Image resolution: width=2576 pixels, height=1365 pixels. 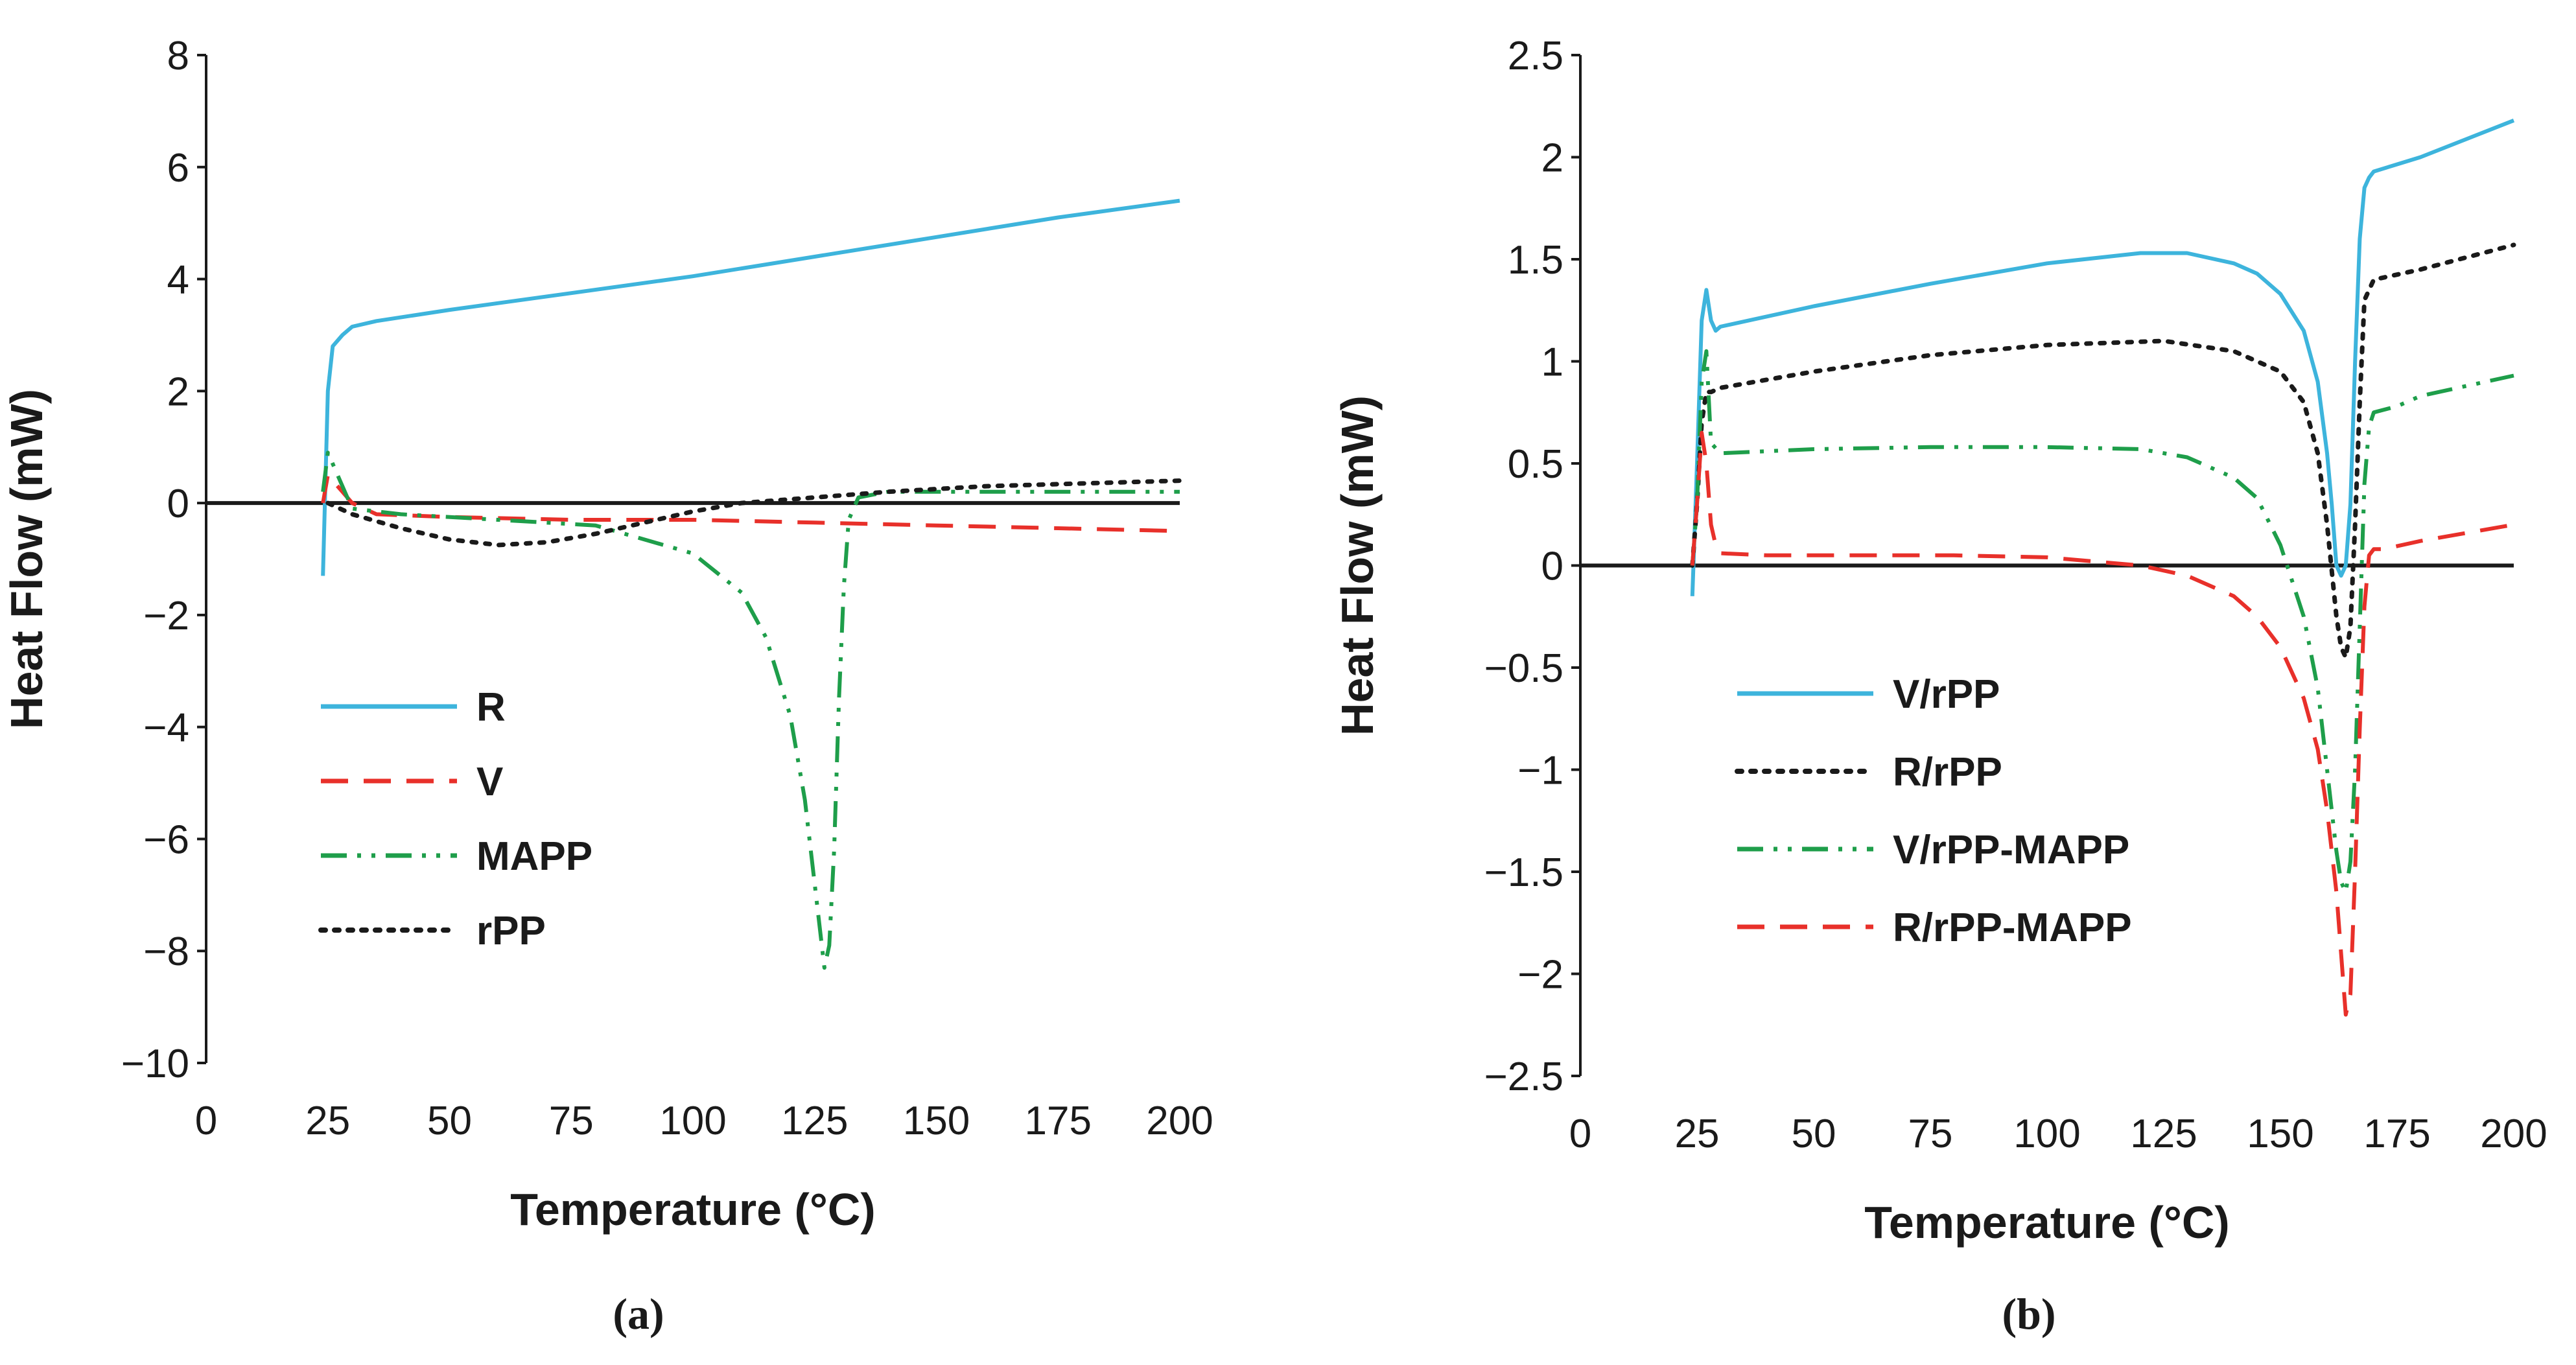 I want to click on y-tick-label: 2.5, so click(x=1535, y=56).